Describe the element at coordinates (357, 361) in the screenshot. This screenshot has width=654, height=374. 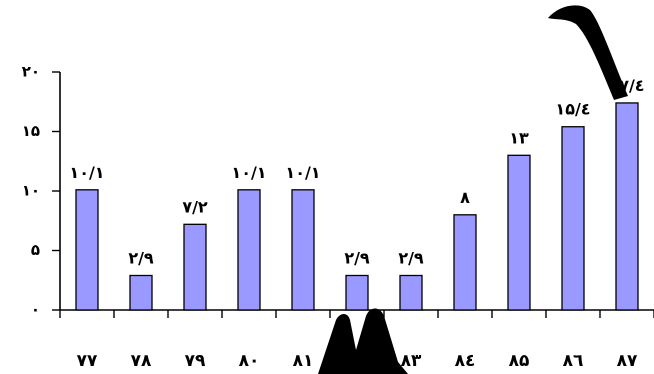
I see `x-tick-label: ۸۲` at that location.